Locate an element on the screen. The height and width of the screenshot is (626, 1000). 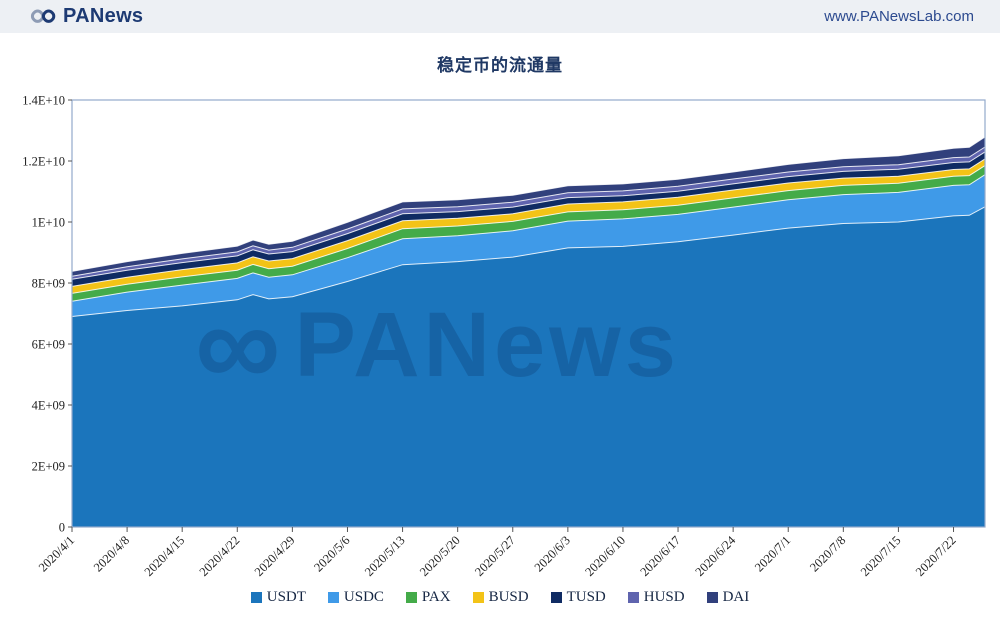
chart-legend: USDT USDC PAX BUSD TUSD HUSD DAI is located at coordinates (500, 597).